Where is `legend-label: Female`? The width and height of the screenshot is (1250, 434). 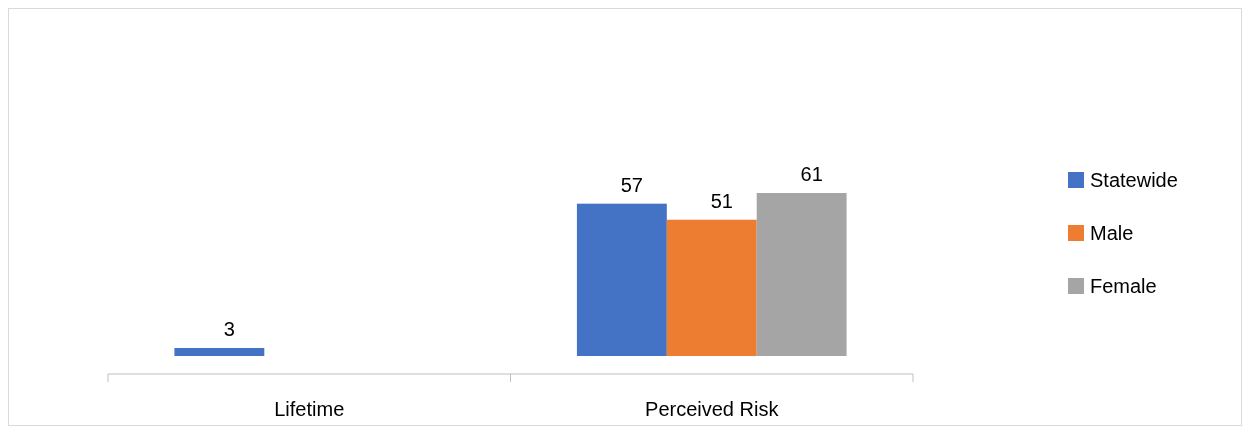
legend-label: Female is located at coordinates (1123, 286).